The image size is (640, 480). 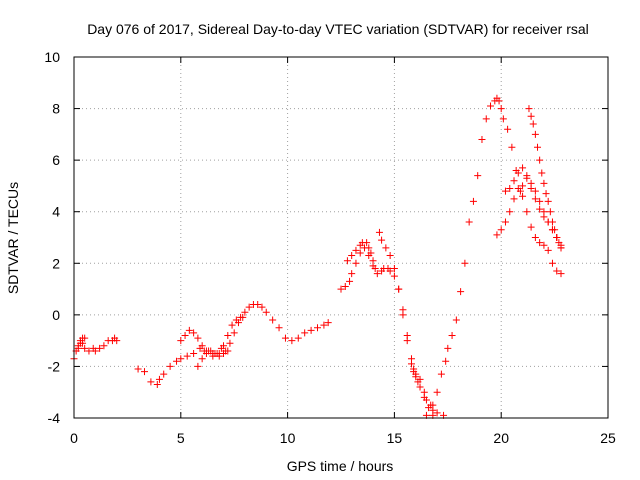 I want to click on y-tick-label: 4, so click(x=56, y=212).